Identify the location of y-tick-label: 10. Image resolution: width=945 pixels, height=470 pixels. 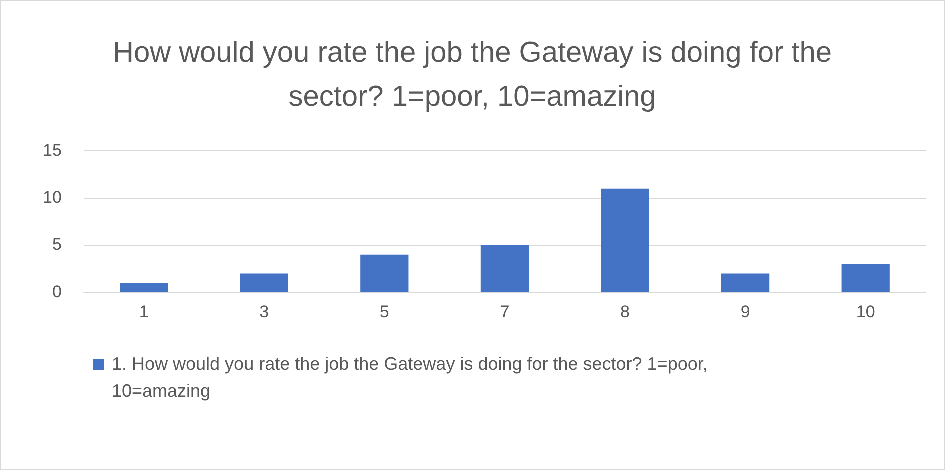
(52, 198).